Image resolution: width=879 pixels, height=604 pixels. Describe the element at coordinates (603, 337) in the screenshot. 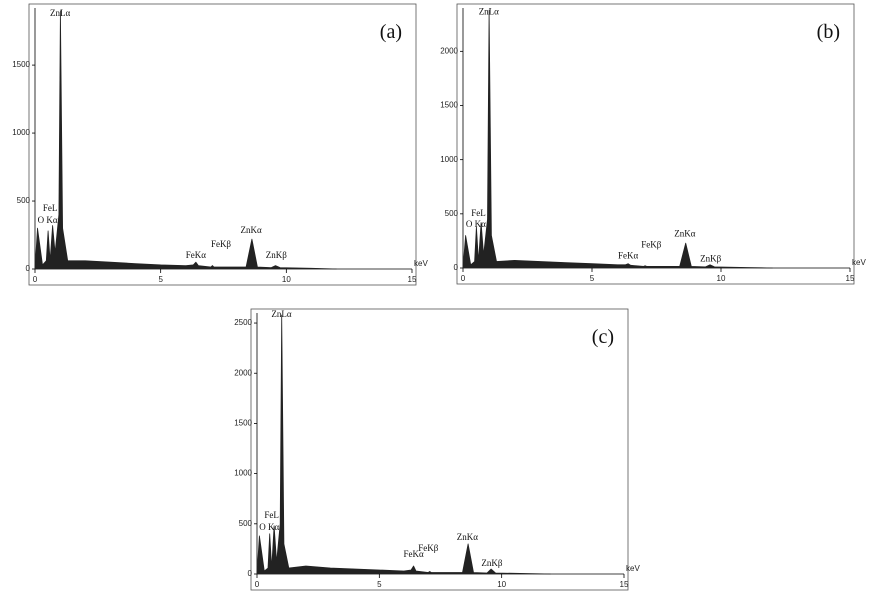

I see `panel-label: (c)` at that location.